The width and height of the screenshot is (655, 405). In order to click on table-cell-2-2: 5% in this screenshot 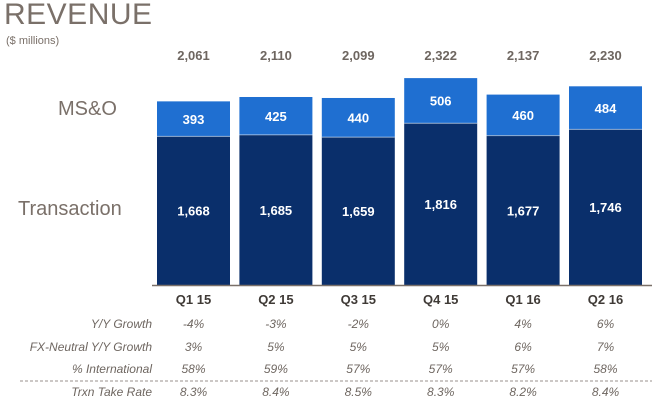, I will do `click(276, 347)`.